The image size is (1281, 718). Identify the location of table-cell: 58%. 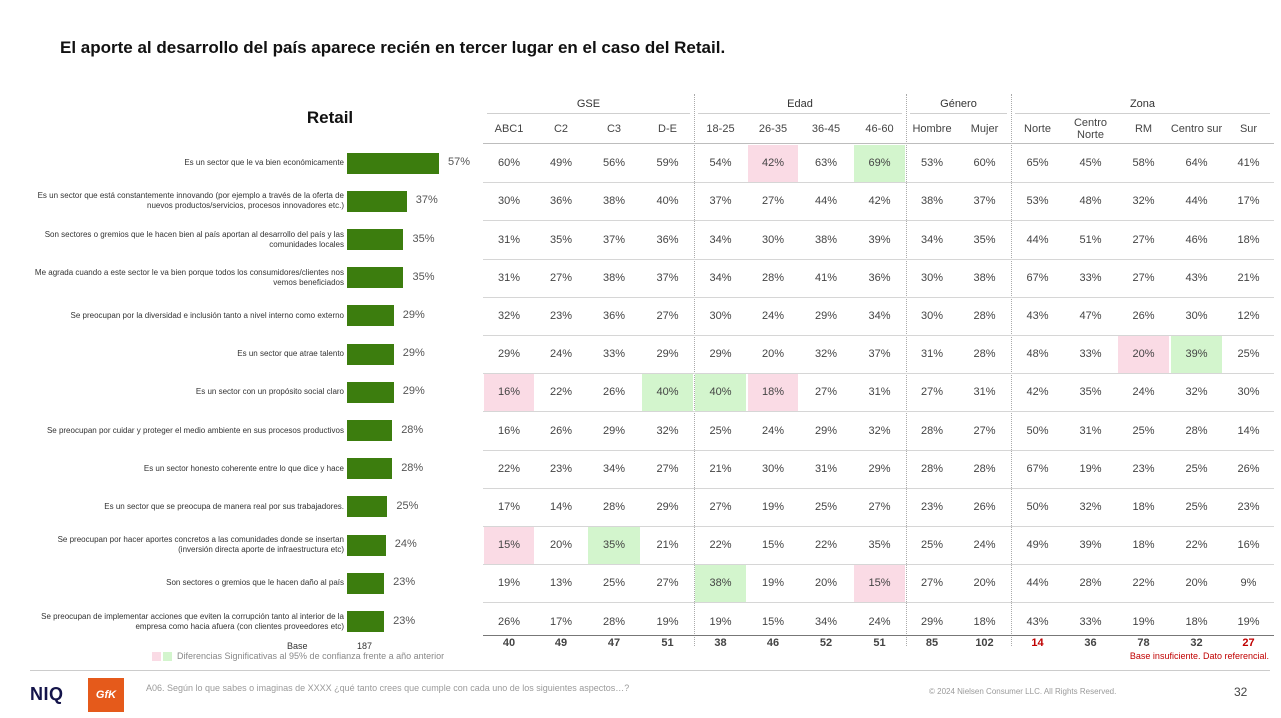
(1143, 163).